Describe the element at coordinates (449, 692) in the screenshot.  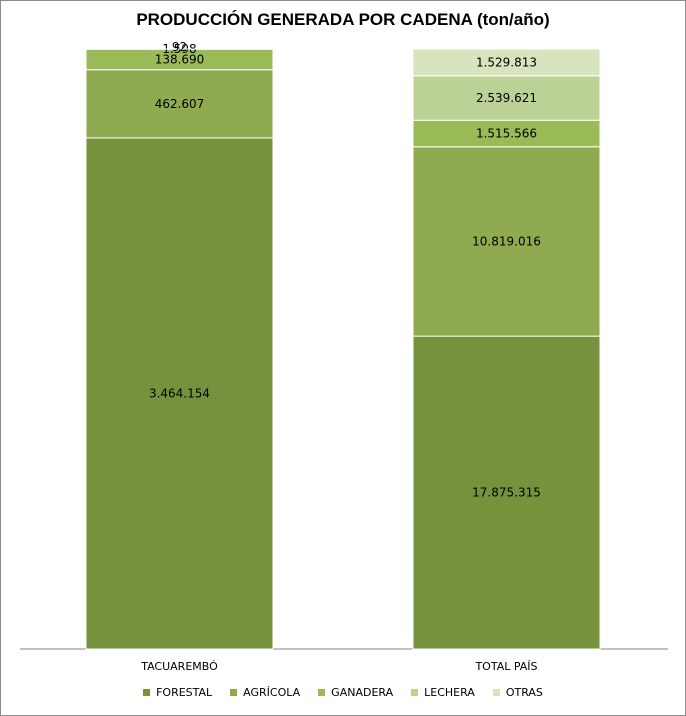
I see `legend-label: LECHERA` at that location.